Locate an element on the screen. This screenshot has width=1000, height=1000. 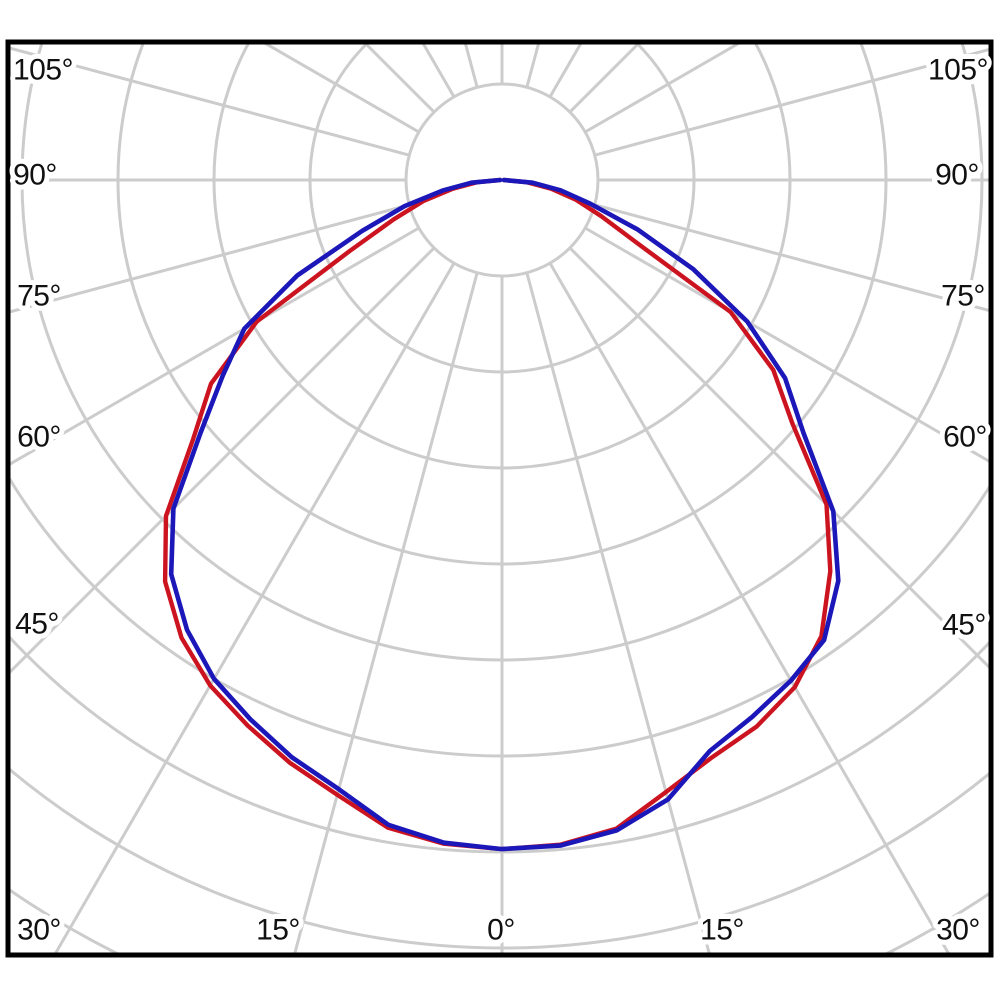
angle-label-left: 75° is located at coordinates (39, 296).